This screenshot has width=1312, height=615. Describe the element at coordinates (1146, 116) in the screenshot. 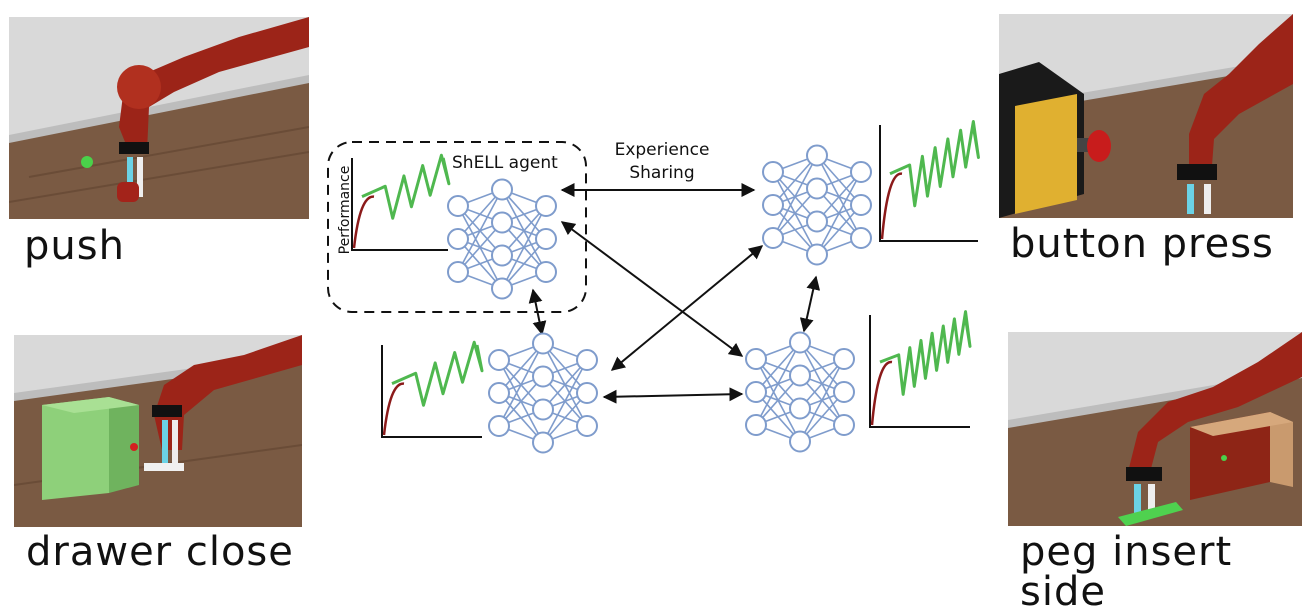

I see `task-image-button-press` at that location.